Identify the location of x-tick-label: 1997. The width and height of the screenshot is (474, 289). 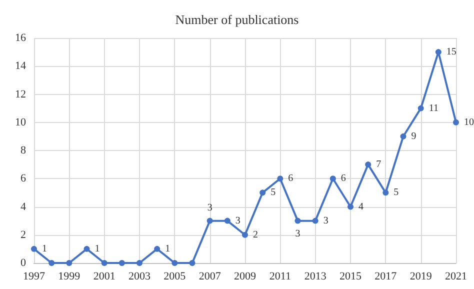
(34, 276).